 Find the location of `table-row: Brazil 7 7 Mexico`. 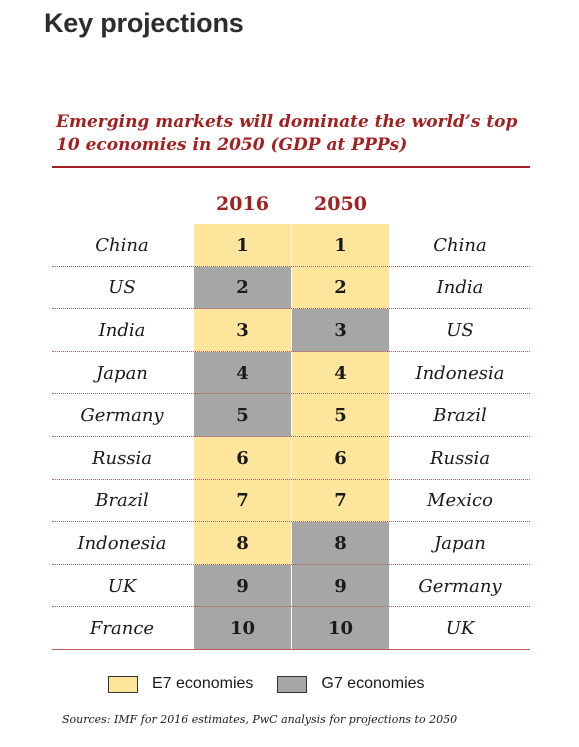

table-row: Brazil 7 7 Mexico is located at coordinates (291, 501).